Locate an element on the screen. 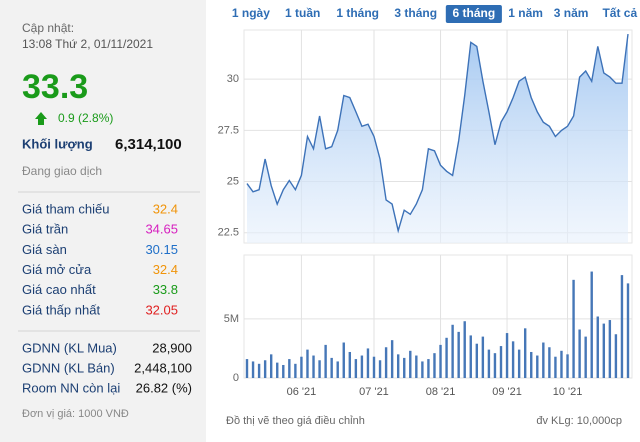 The width and height of the screenshot is (640, 442). foreign-label: GDNN (KL Mua) is located at coordinates (69, 347).